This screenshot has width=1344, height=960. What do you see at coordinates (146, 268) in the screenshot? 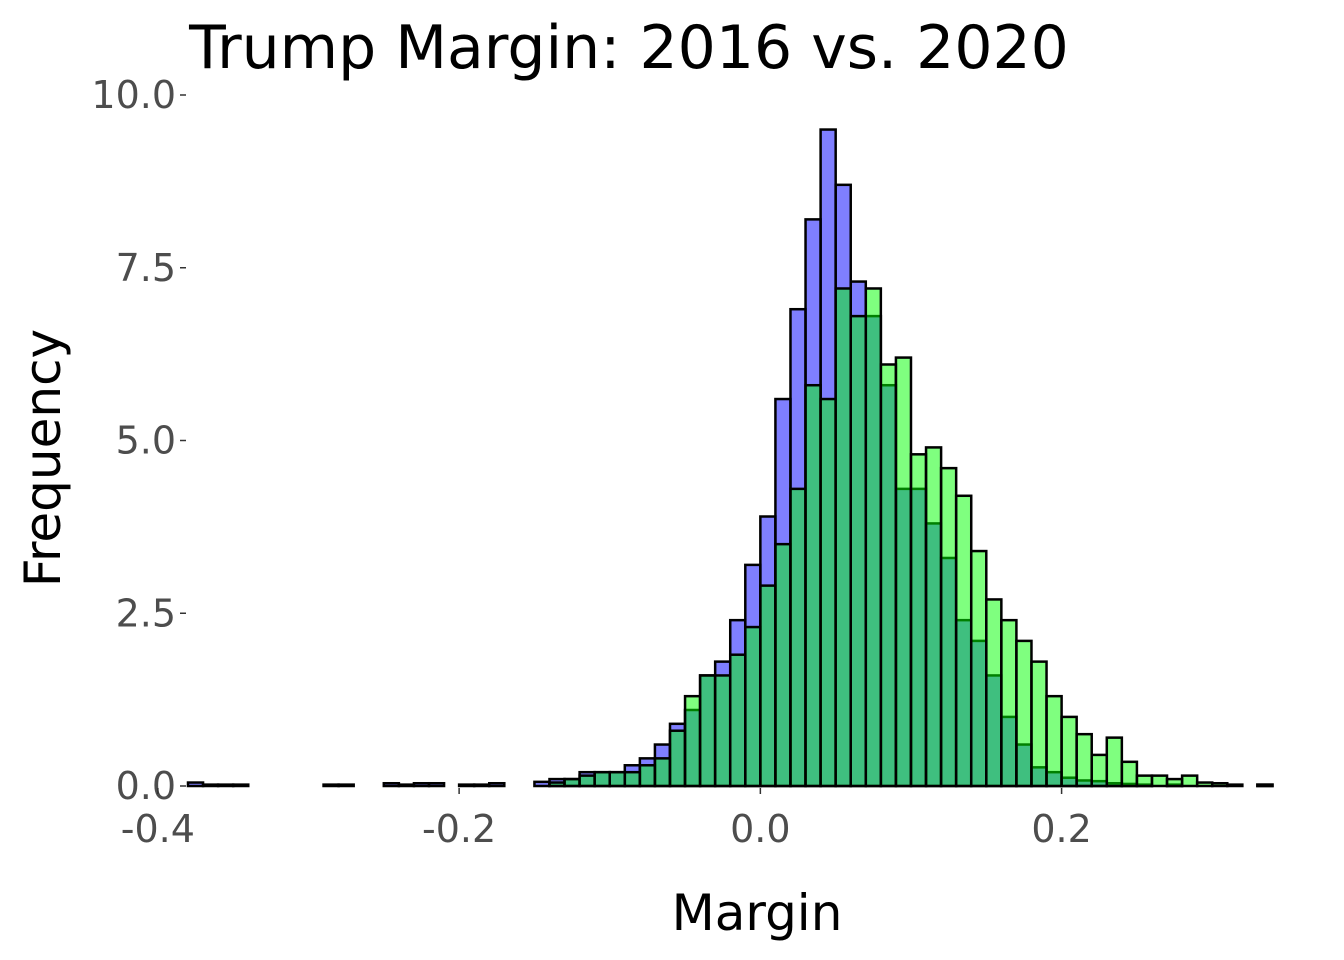
I see `y-tick-label: 7.5` at bounding box center [146, 268].